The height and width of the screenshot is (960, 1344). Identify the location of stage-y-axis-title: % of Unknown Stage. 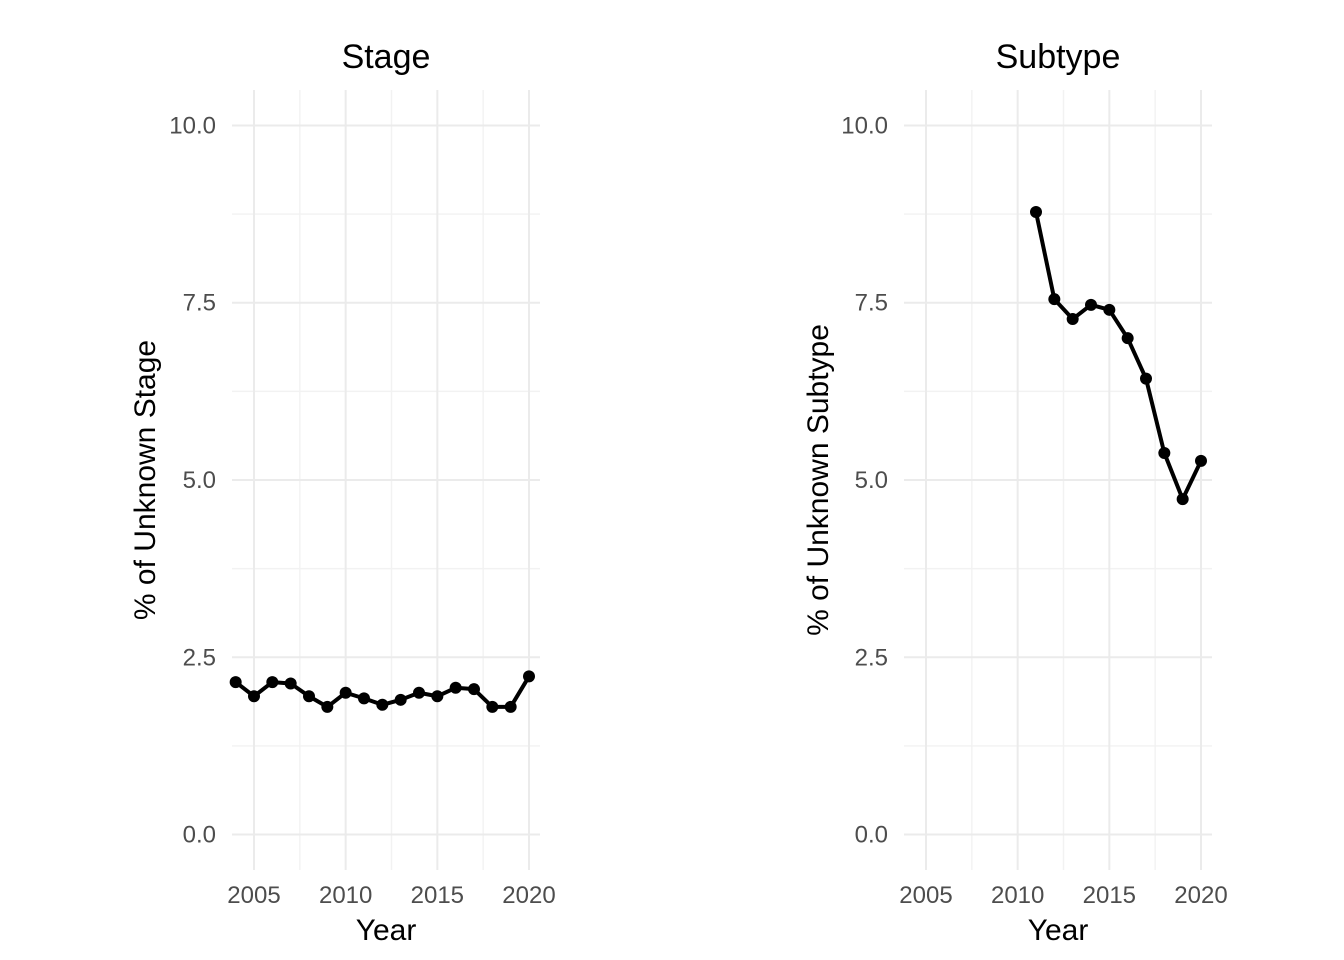
(145, 480).